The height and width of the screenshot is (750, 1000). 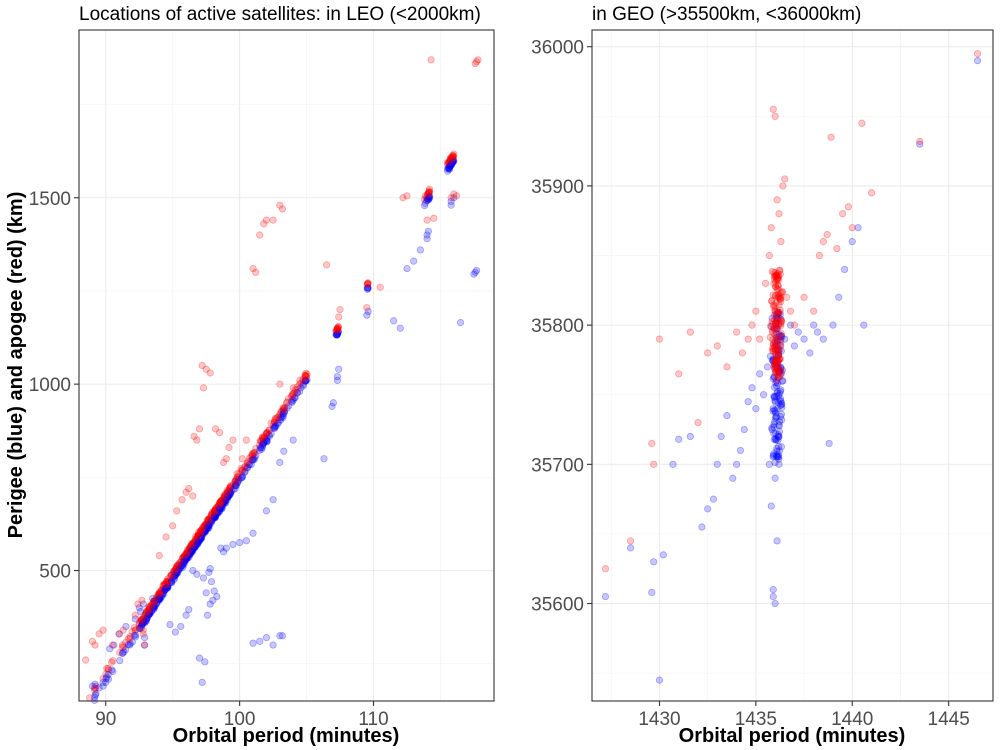 I want to click on geo-panel-title: in GEO (>35500km, <36000km), so click(x=726, y=14).